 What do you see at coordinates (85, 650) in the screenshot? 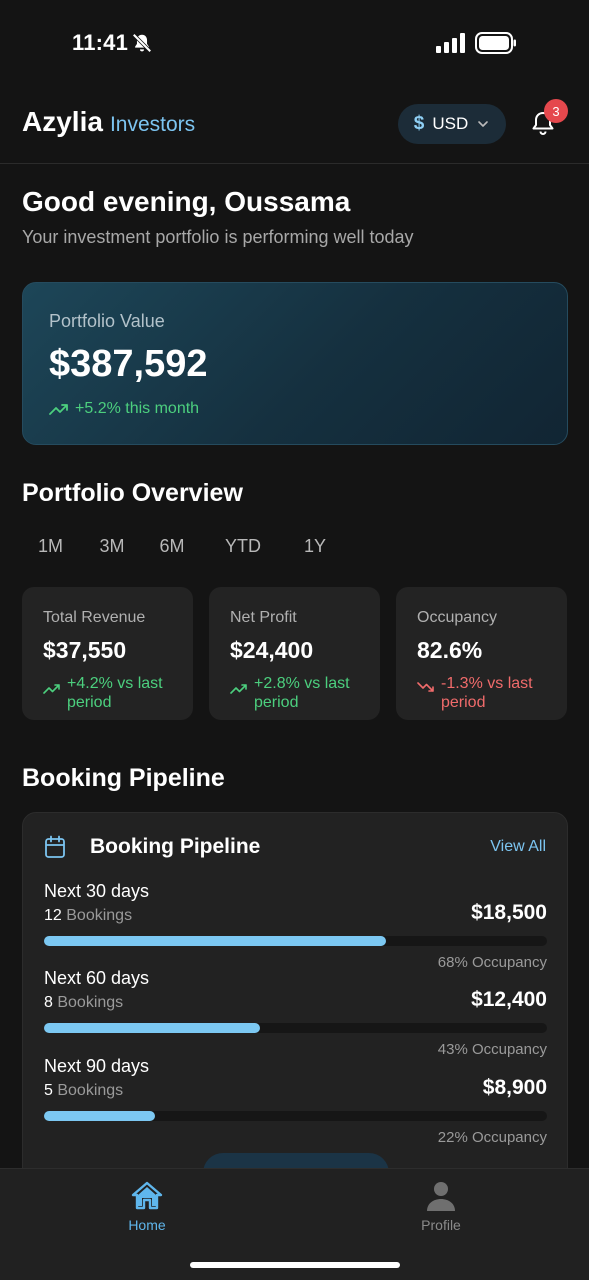
I see `stat-value: $37,550` at bounding box center [85, 650].